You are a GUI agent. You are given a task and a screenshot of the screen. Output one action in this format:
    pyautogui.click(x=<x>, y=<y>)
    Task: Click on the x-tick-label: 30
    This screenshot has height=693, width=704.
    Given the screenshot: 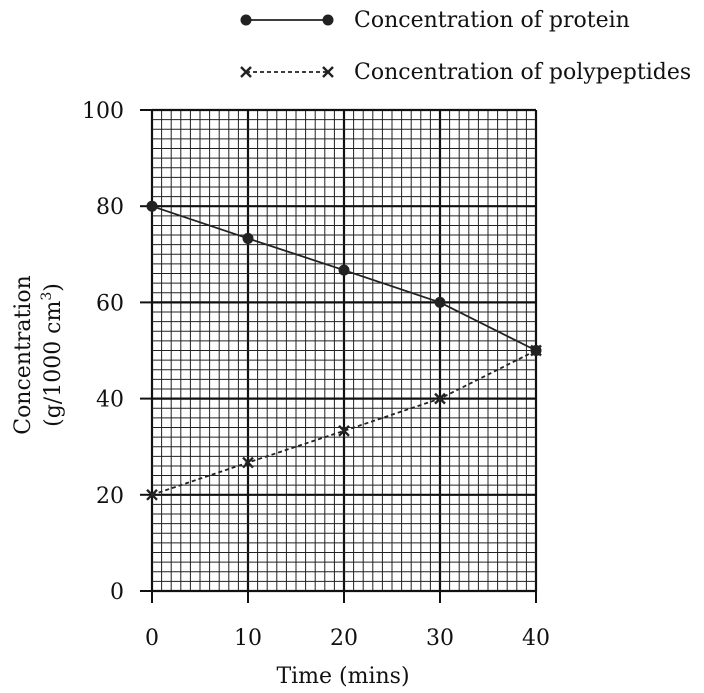 What is the action you would take?
    pyautogui.click(x=440, y=638)
    